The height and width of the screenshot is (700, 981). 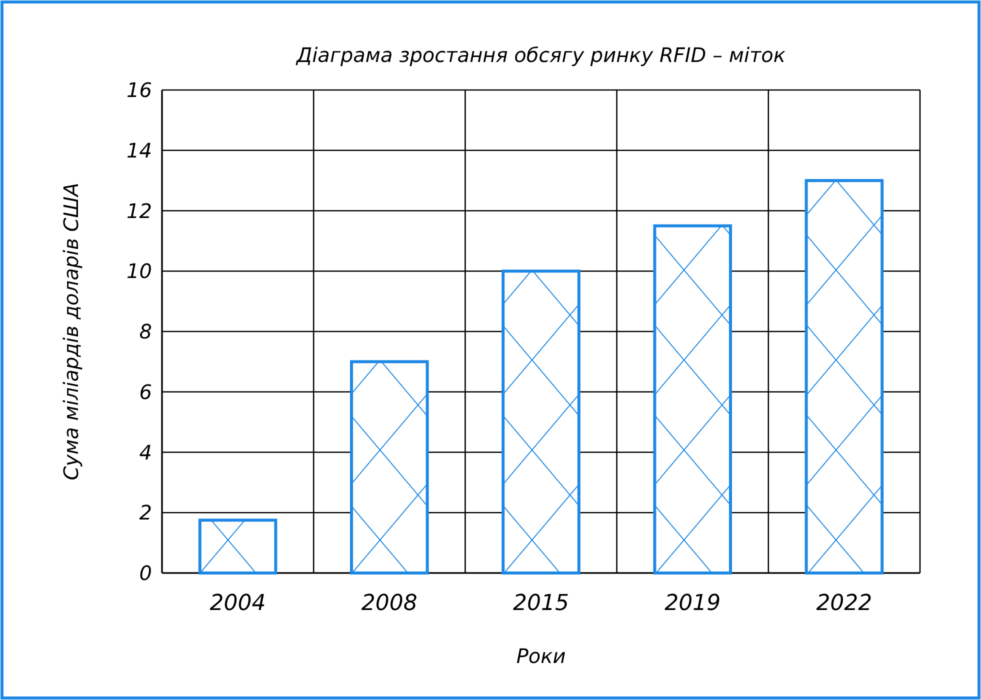 I want to click on y-tick-label: 6, so click(x=145, y=392).